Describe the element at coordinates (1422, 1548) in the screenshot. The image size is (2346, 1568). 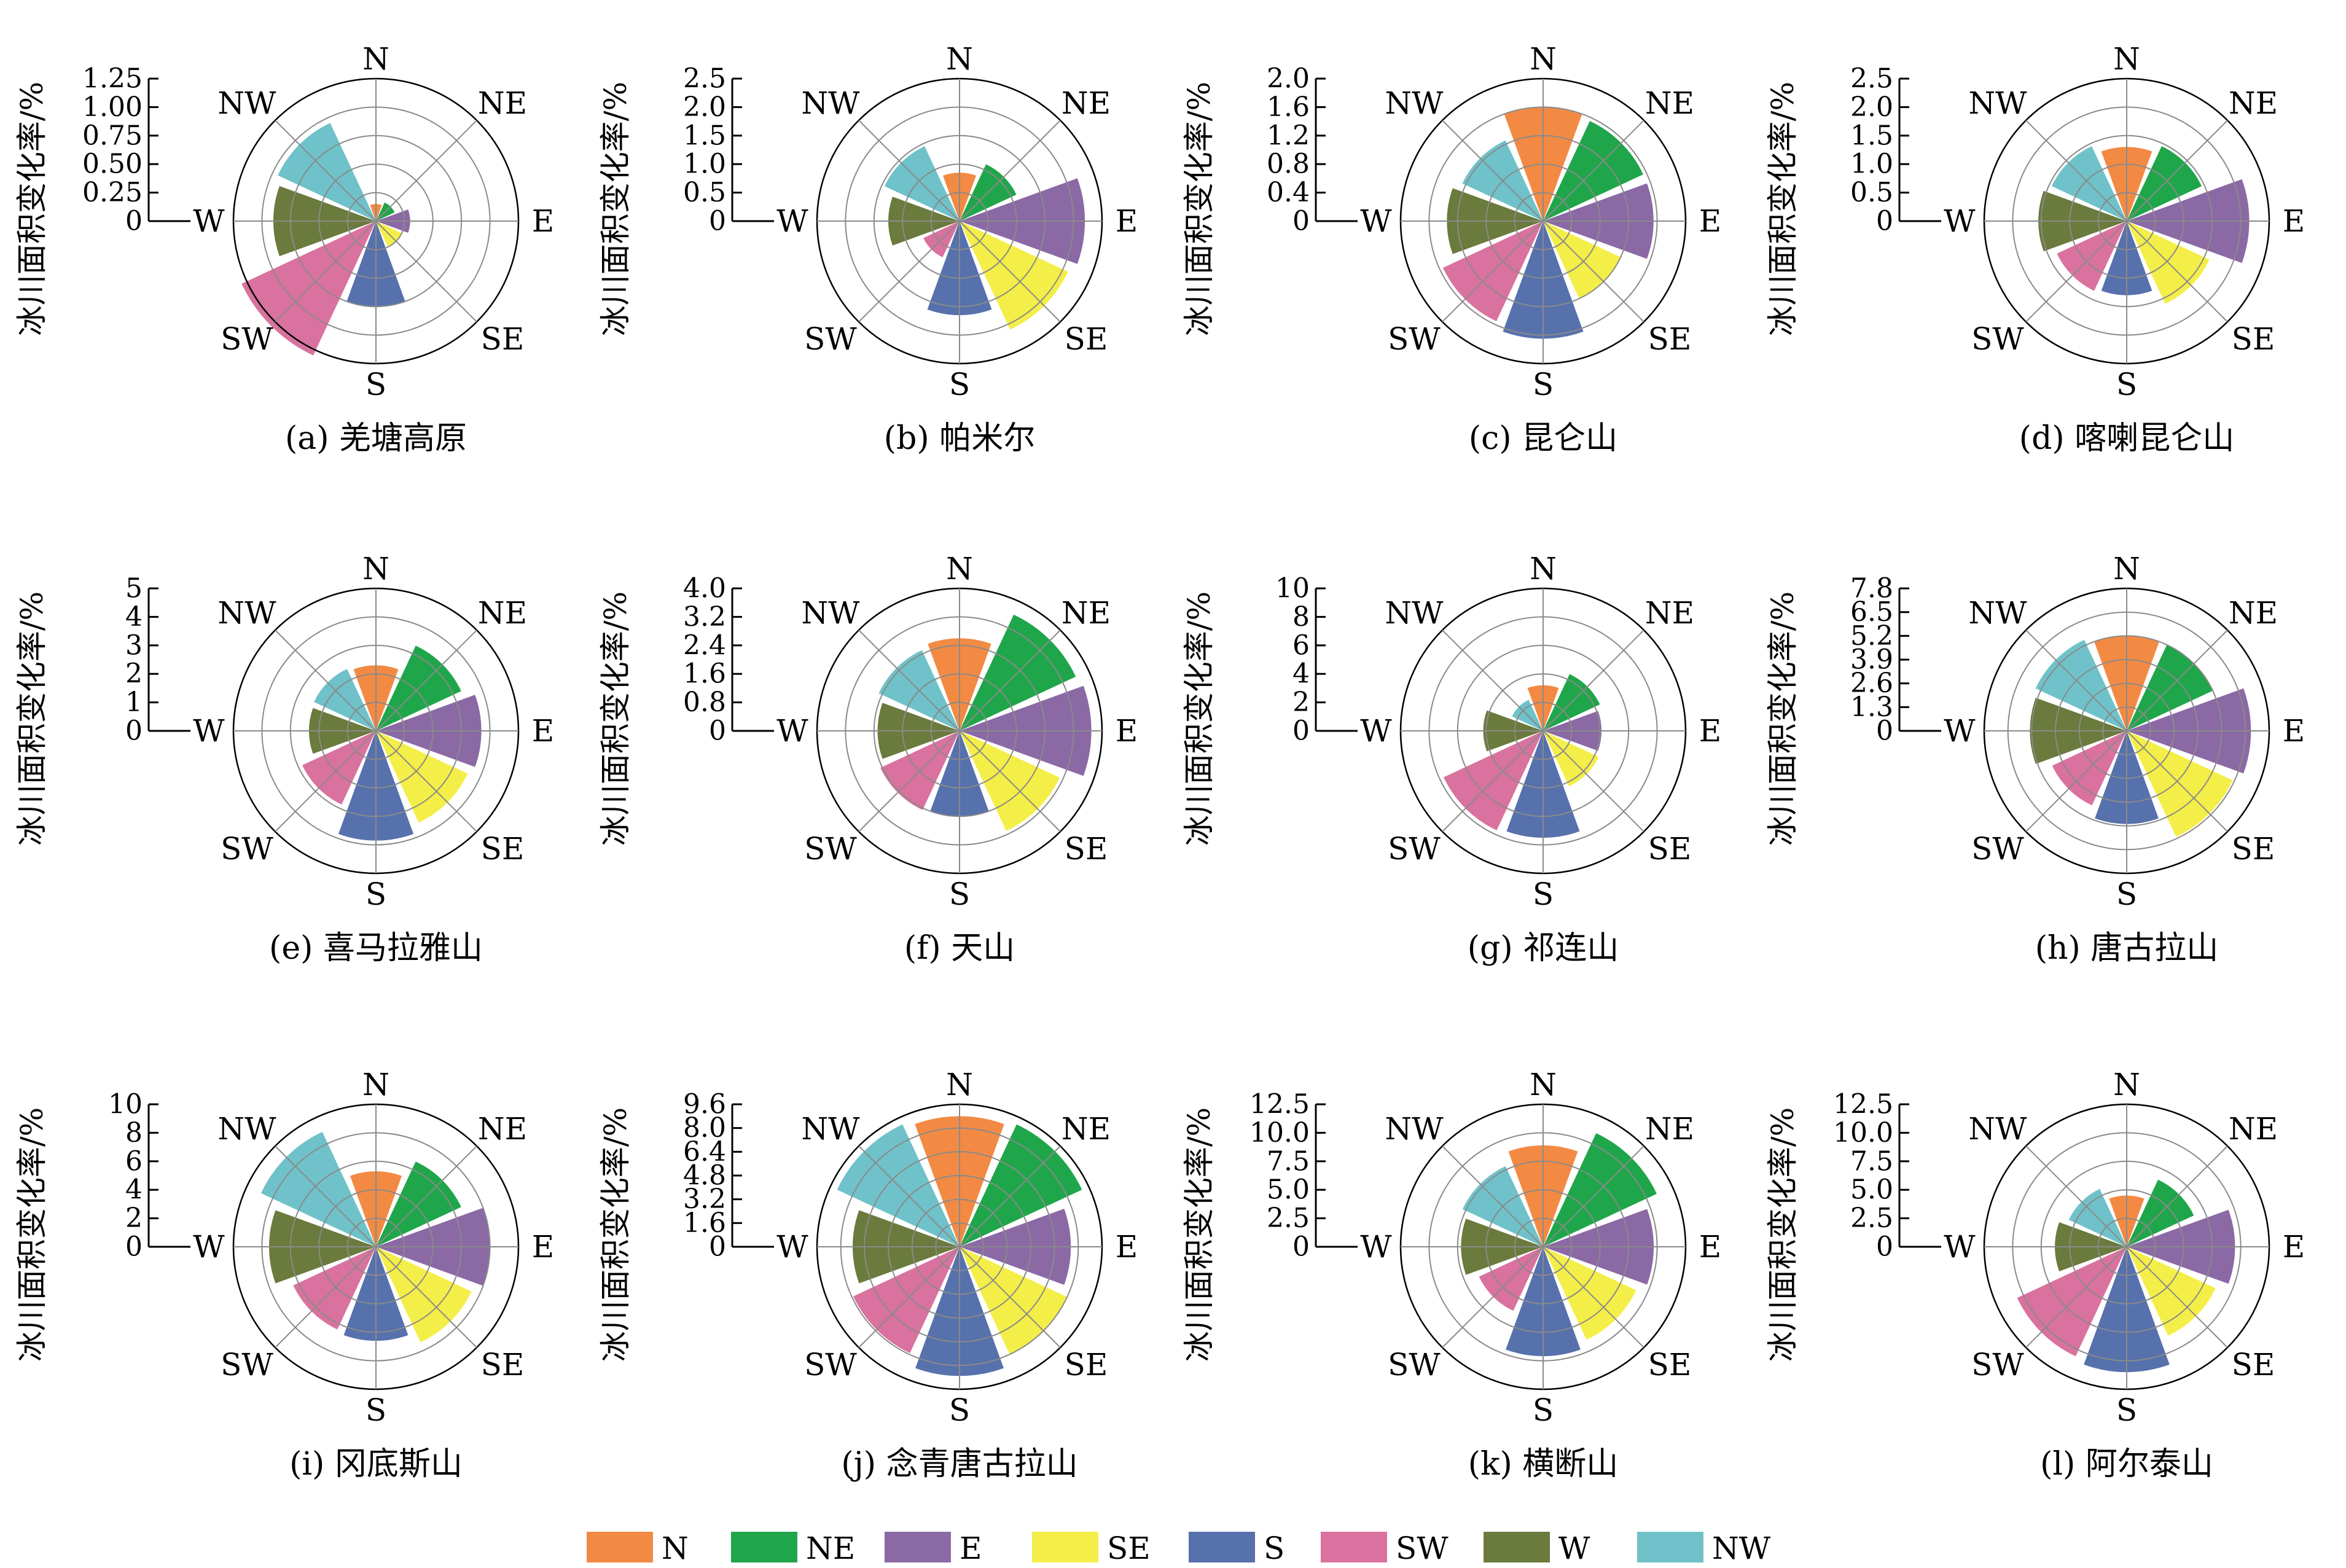
I see `legend-label-sw: SW` at that location.